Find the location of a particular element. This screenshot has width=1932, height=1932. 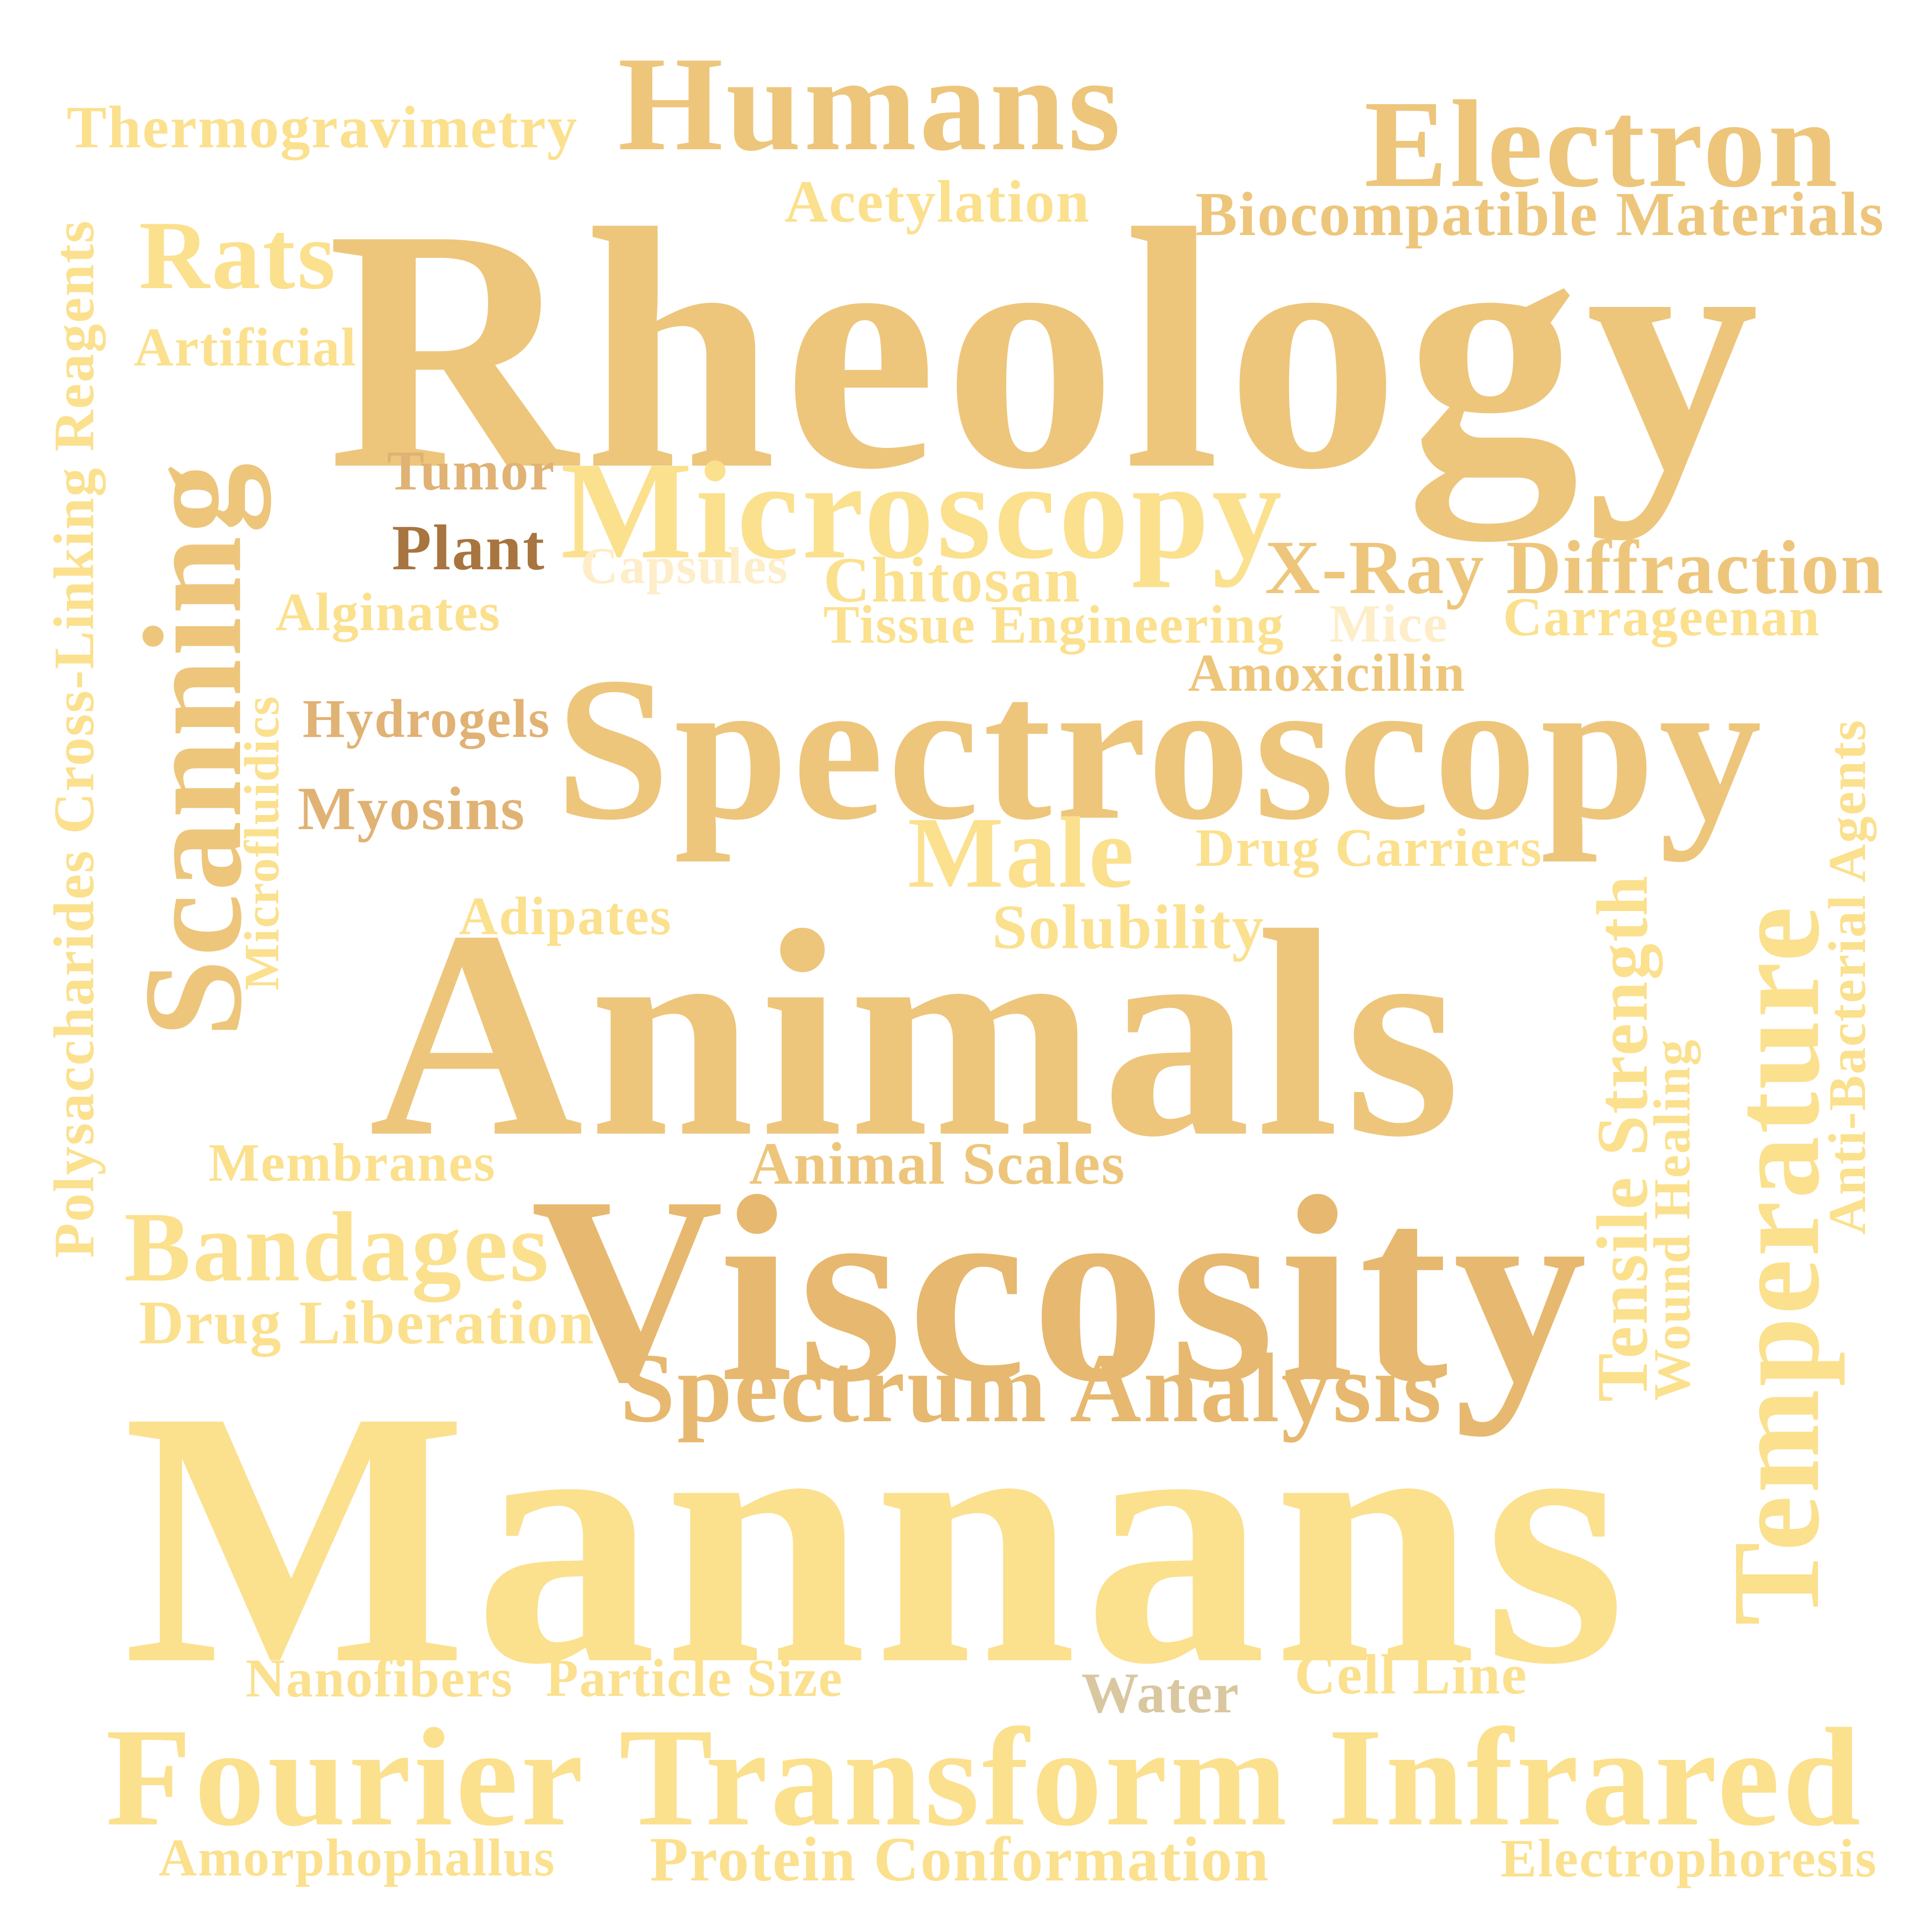

word-fourier-transform-infrared: Fourier Transform Infrared is located at coordinates (985, 1777).